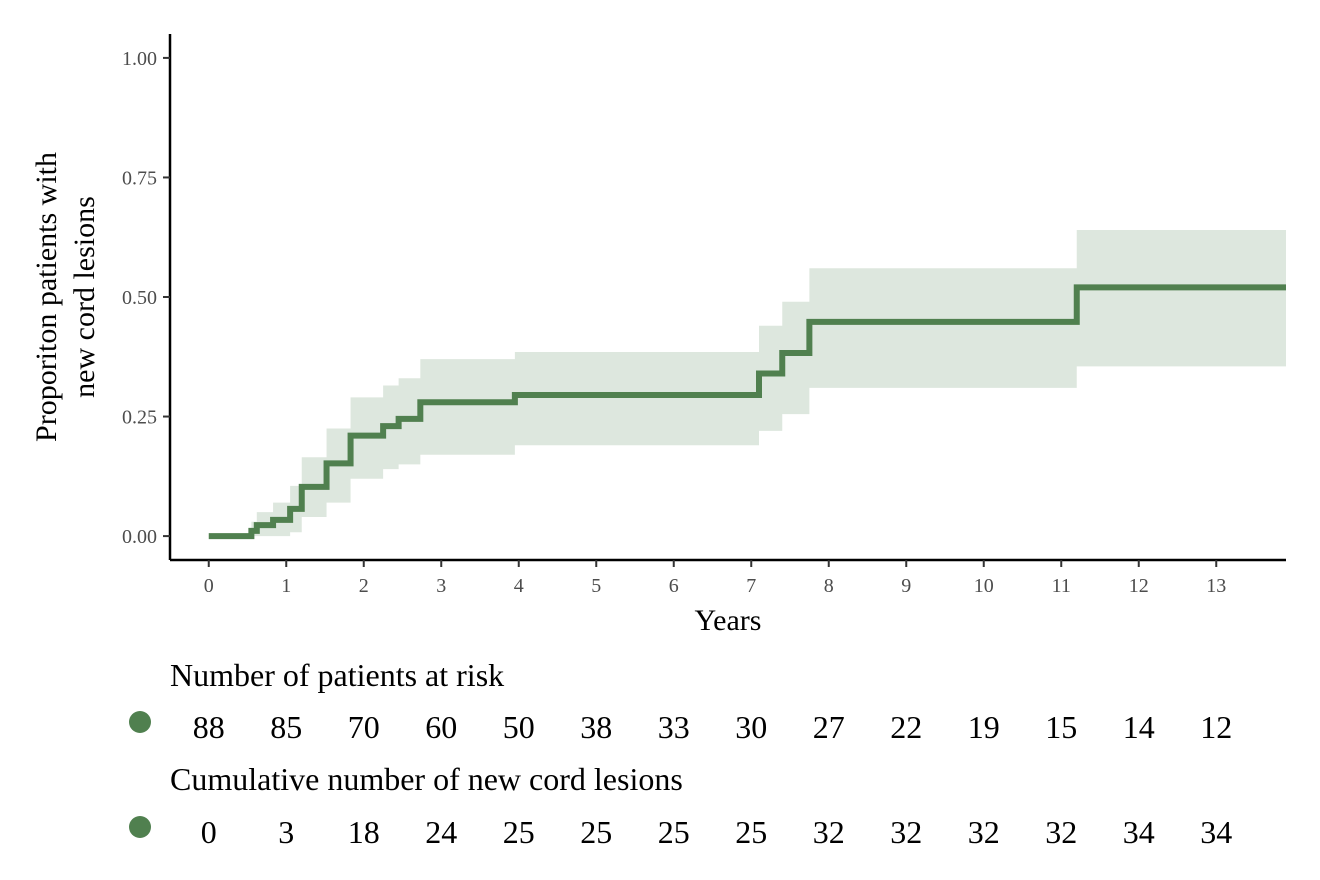  What do you see at coordinates (674, 586) in the screenshot?
I see `x-tick-label: 6` at bounding box center [674, 586].